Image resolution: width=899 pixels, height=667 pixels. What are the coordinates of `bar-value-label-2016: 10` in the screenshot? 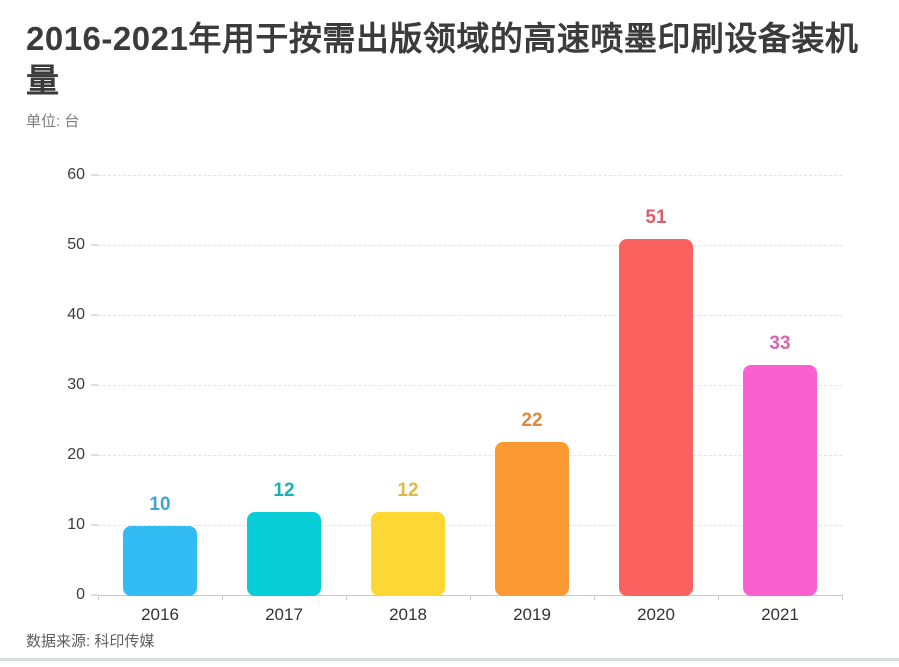 It's located at (160, 504).